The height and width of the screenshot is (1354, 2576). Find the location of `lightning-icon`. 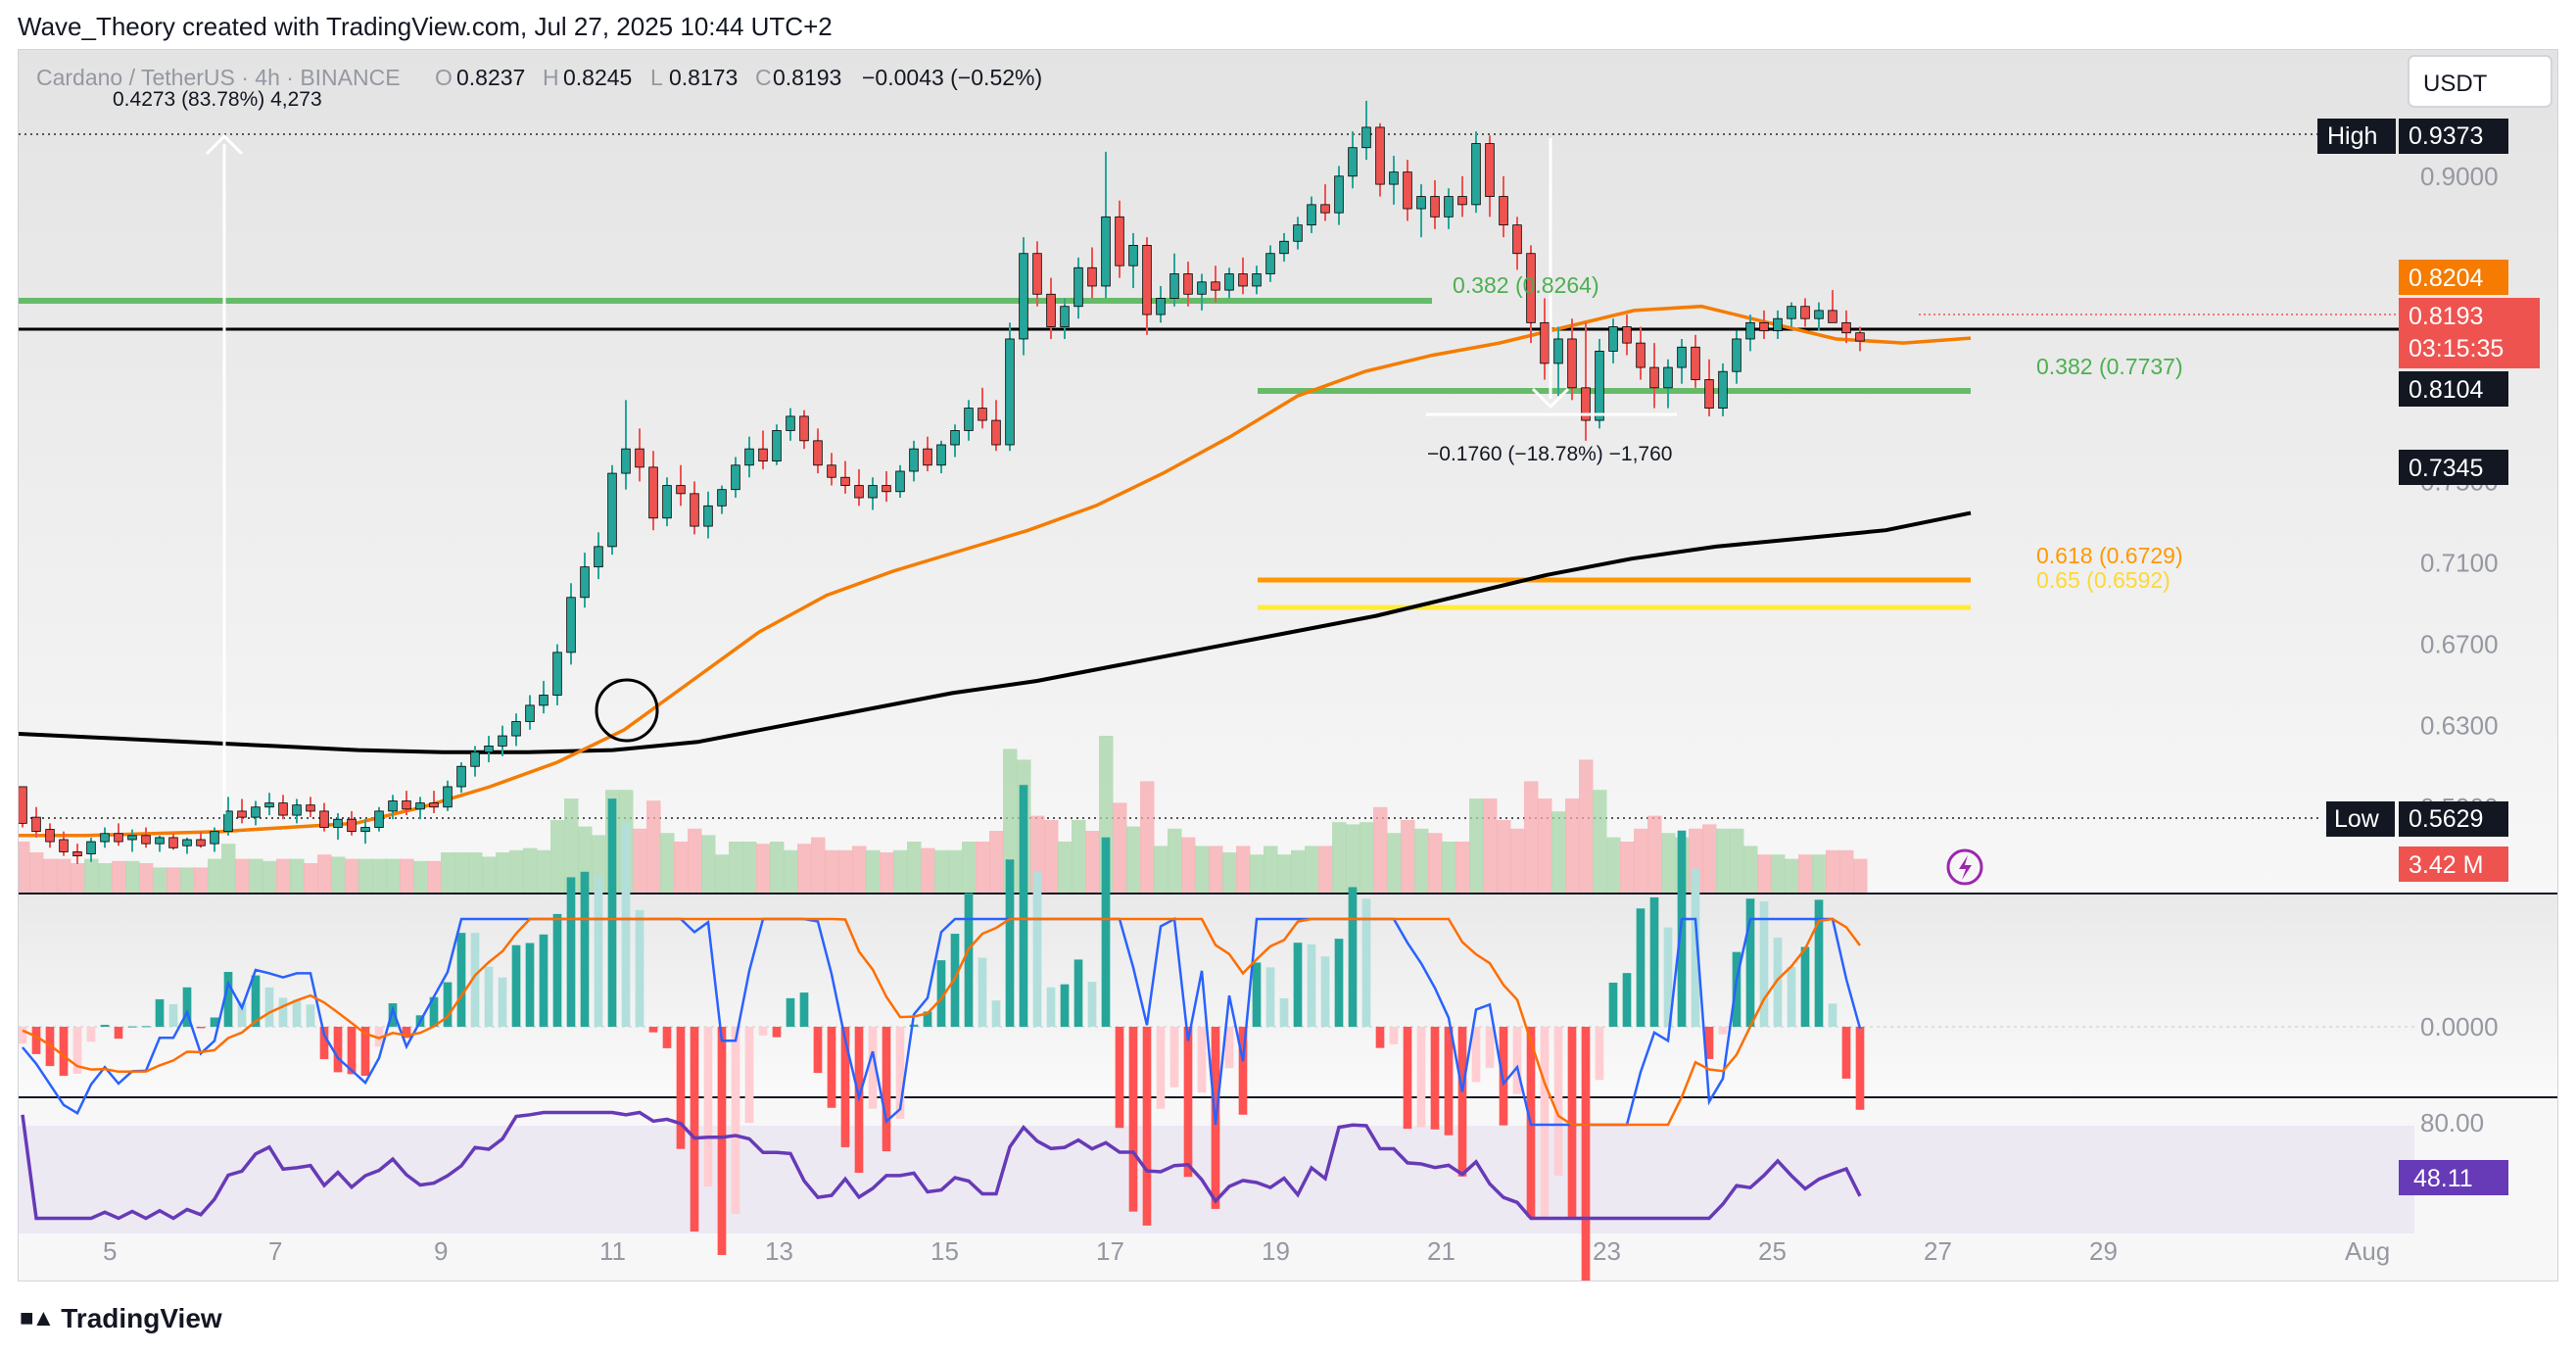

lightning-icon is located at coordinates (1965, 867).